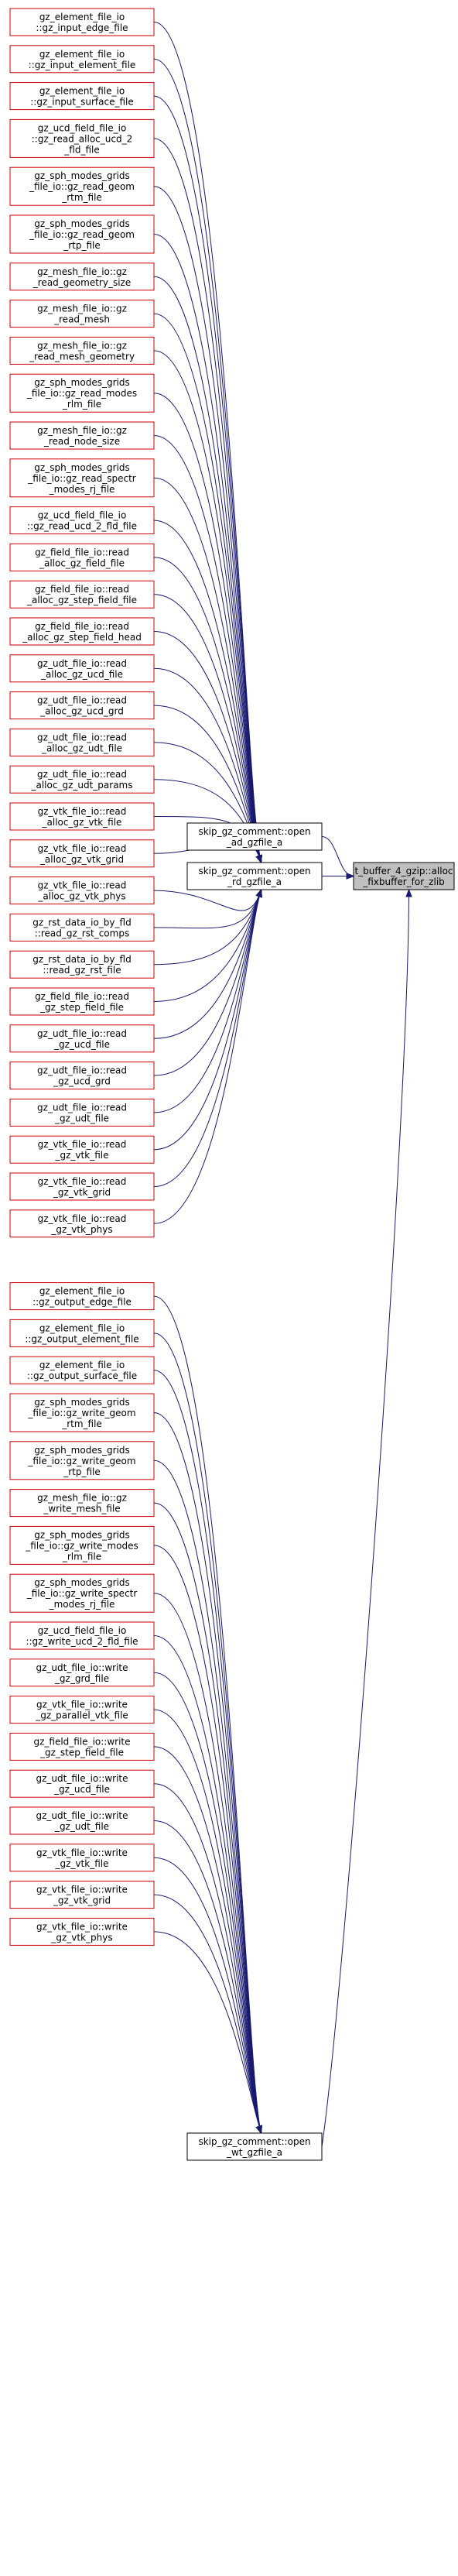 The width and height of the screenshot is (458, 2576). Describe the element at coordinates (254, 831) in the screenshot. I see `mid-node-ad-label: skip_gz_comment::open` at that location.